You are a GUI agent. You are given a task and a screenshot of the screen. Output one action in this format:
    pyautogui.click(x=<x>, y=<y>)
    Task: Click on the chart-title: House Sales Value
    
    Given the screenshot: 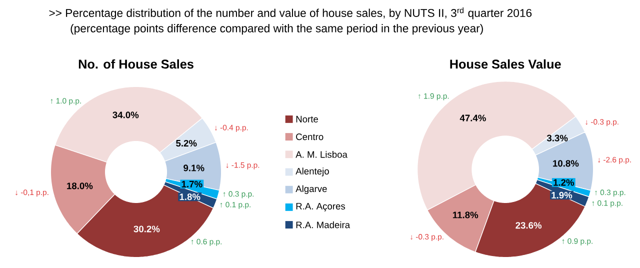 What is the action you would take?
    pyautogui.click(x=505, y=64)
    